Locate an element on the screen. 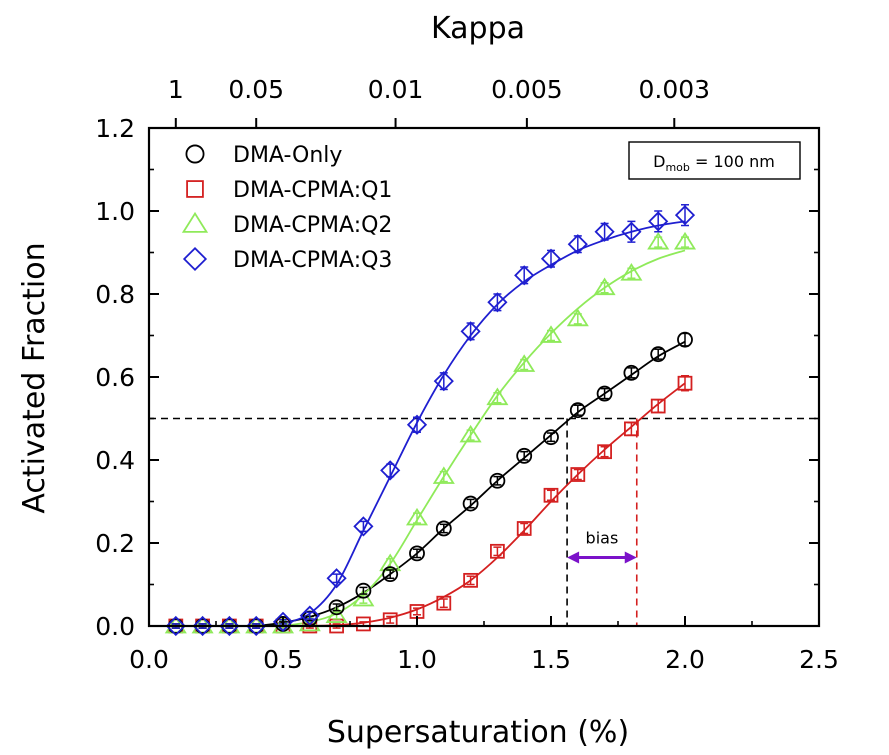 Image resolution: width=889 pixels, height=755 pixels. top-tick-label: 0.005 is located at coordinates (527, 89).